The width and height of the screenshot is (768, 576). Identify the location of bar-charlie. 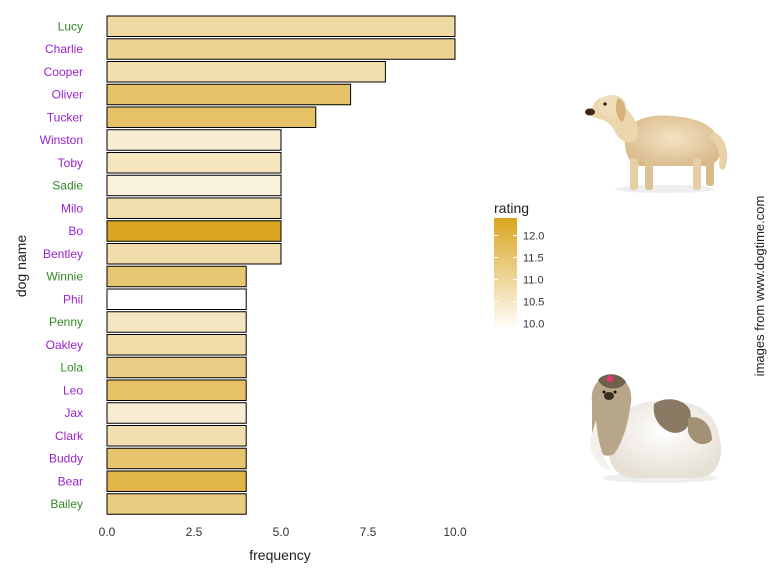
(281, 49).